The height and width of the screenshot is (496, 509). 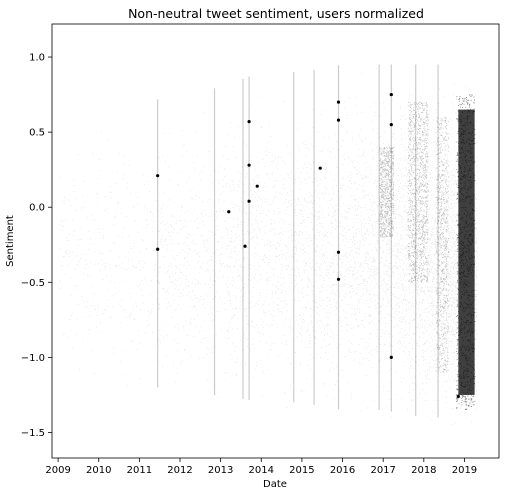 I want to click on x-tick-label-2009: 2009, so click(x=57, y=470).